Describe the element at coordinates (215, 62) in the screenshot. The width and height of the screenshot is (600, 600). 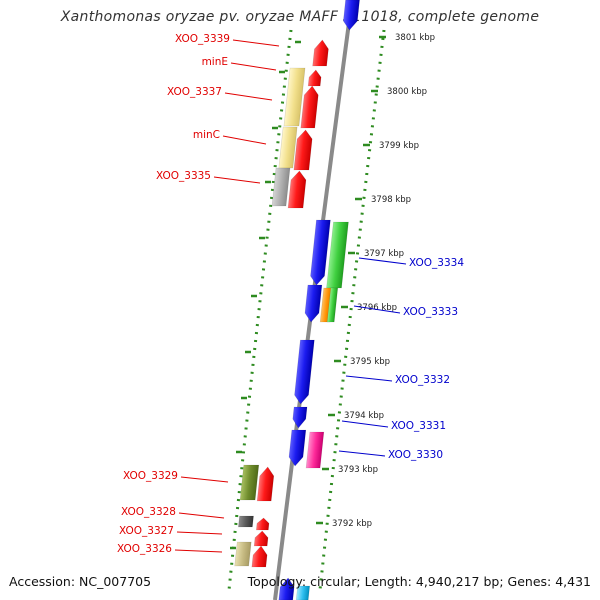
I see `gene-label-mine: minE` at that location.